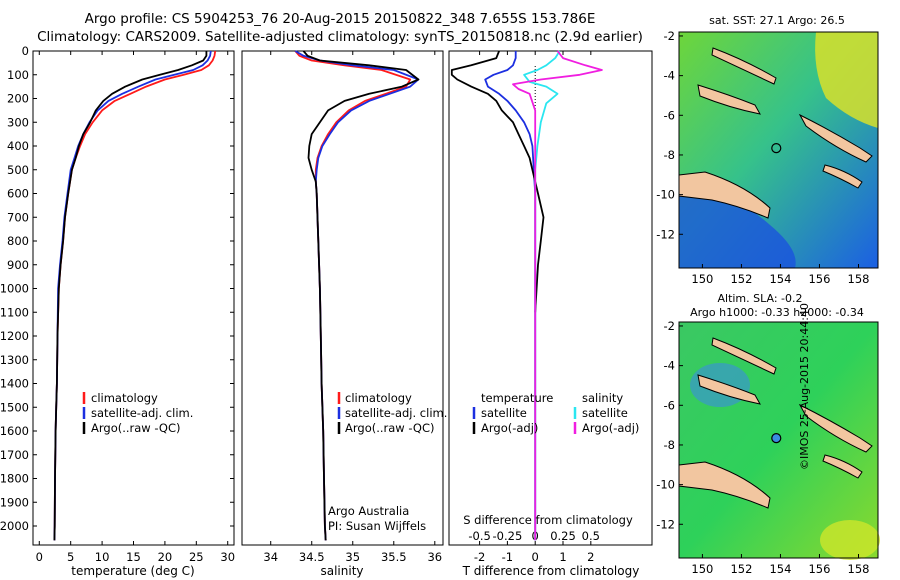 This screenshot has height=580, width=900. I want to click on difference-x-label-top: S difference from climatology, so click(548, 520).